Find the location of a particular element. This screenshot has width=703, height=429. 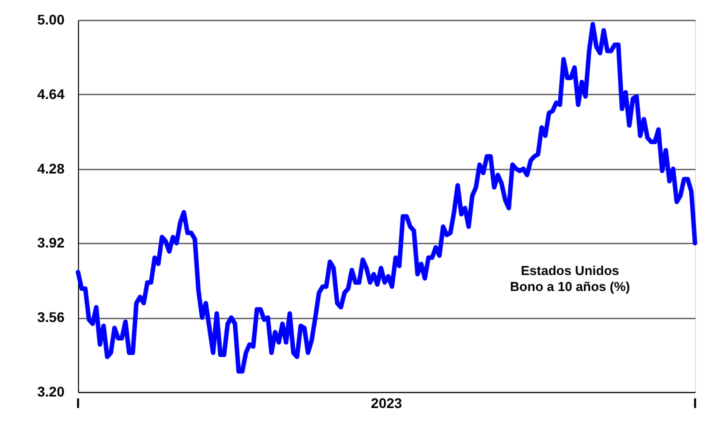

y-tick-label: 5.00 is located at coordinates (51, 20).